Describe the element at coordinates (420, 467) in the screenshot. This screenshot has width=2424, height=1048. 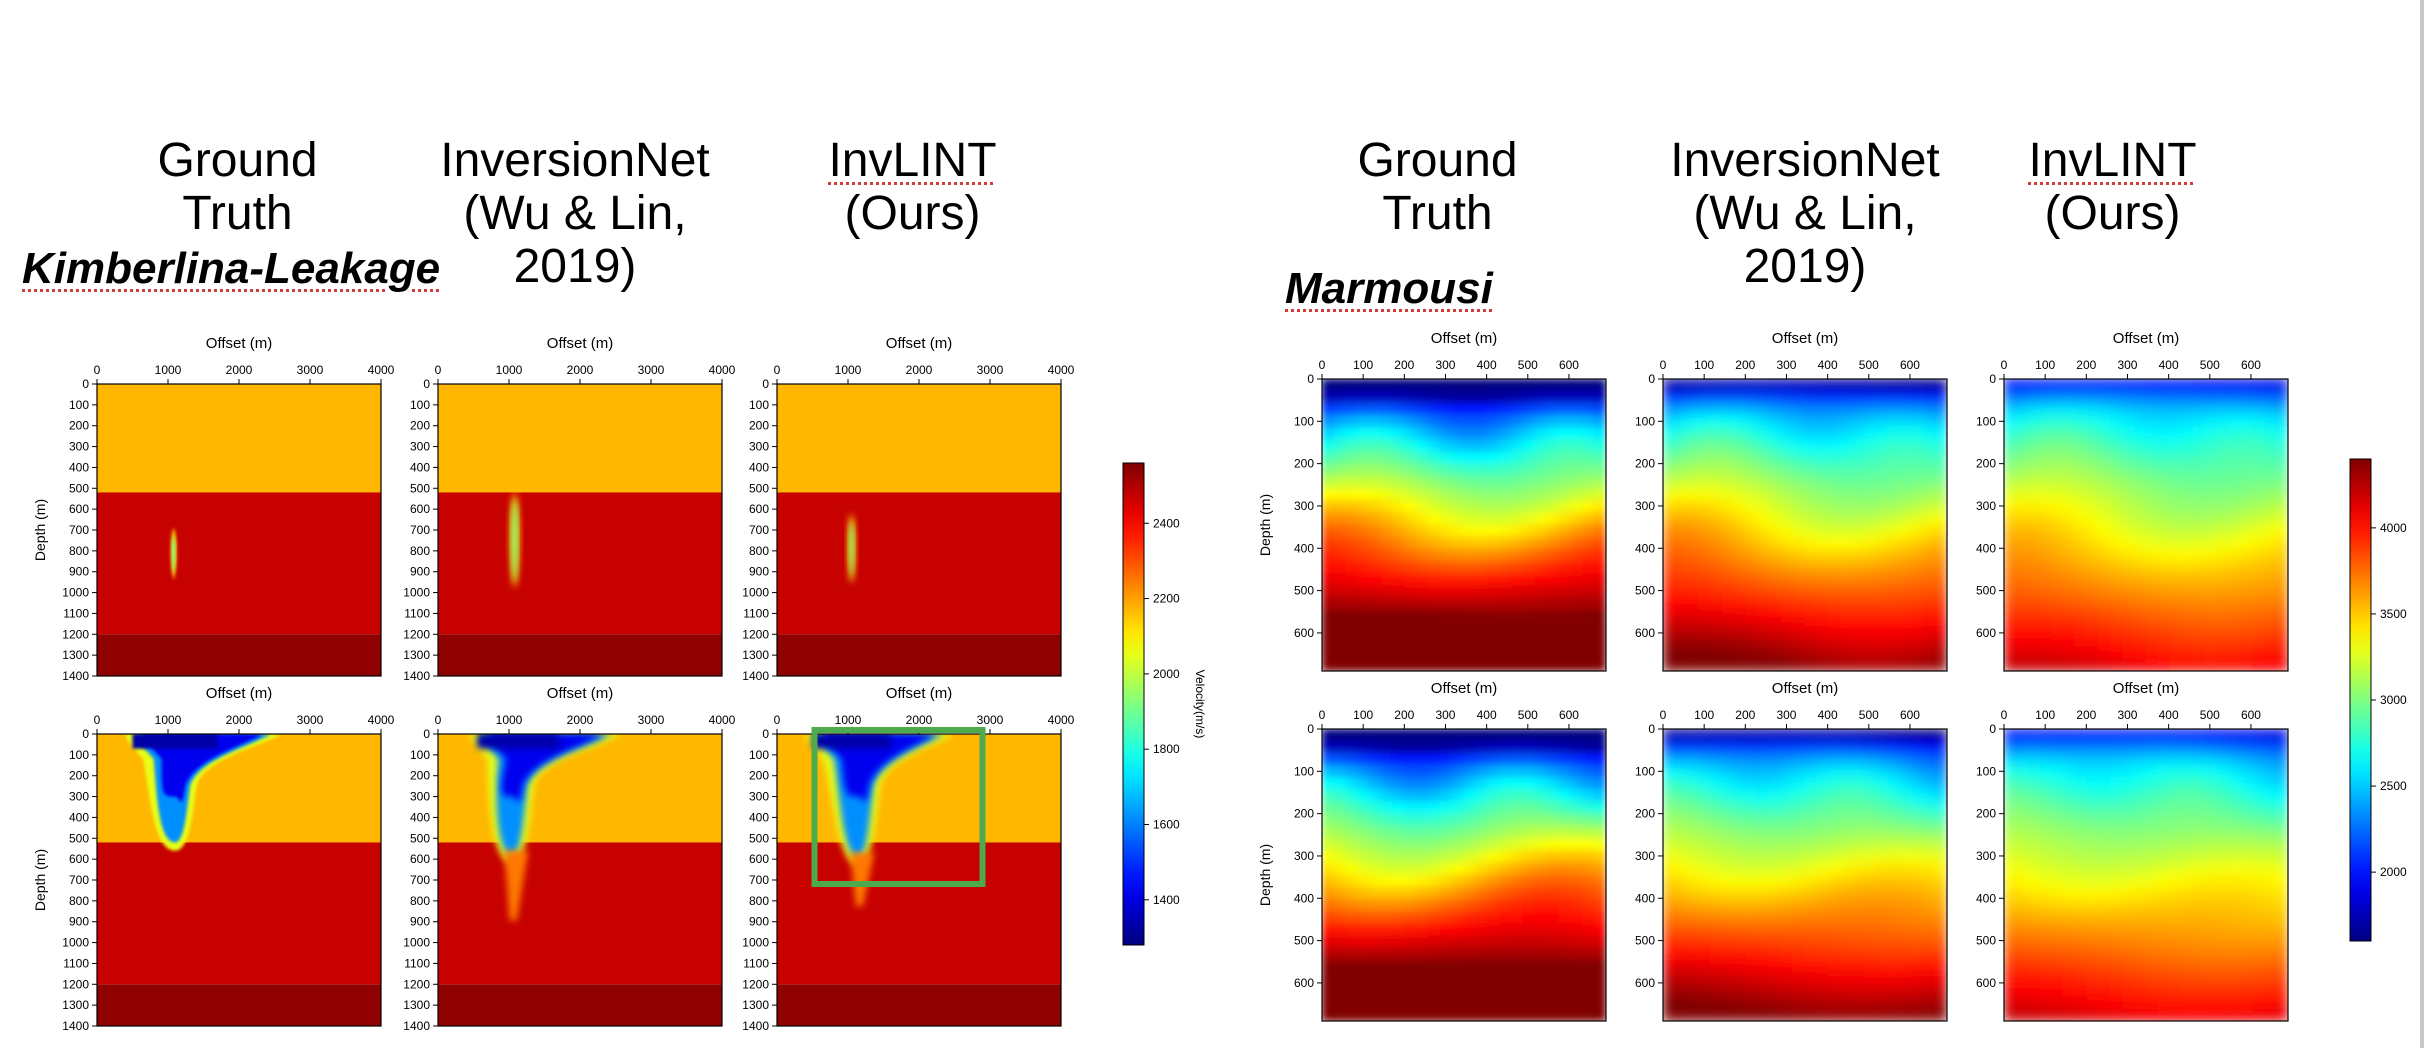
I see `kim-r1-c2-yticklabel-4: 400` at that location.